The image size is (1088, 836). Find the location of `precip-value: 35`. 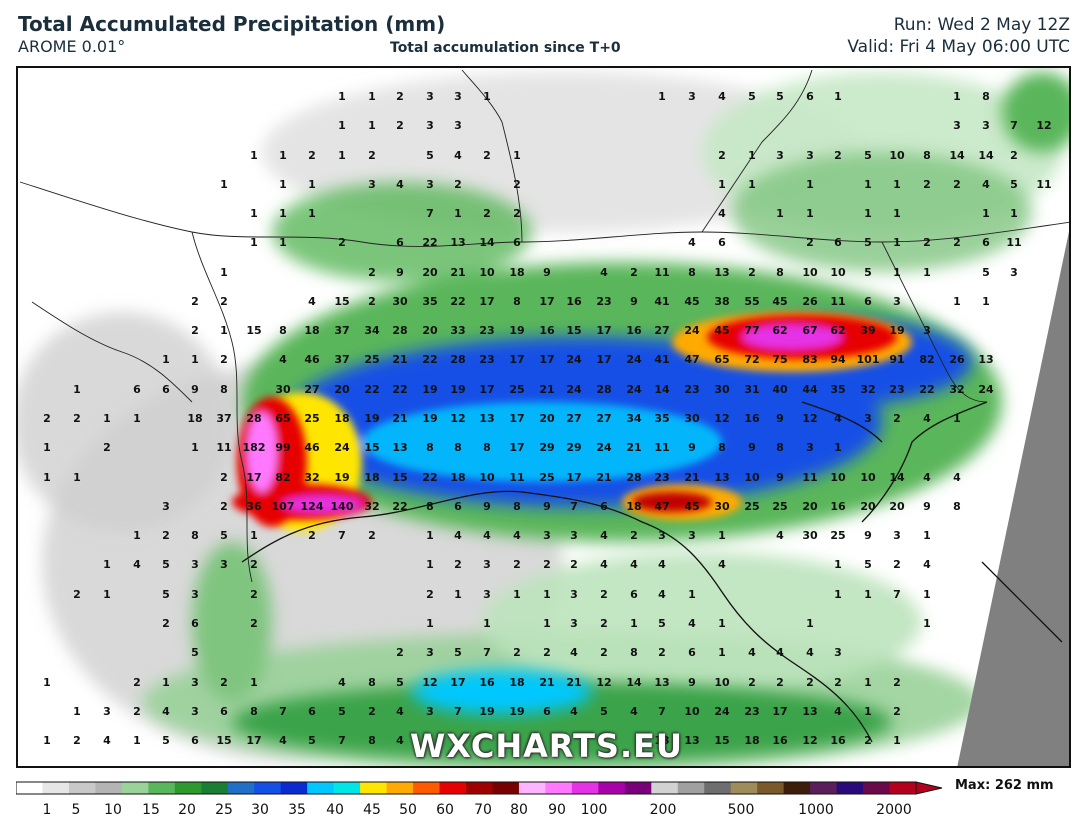

precip-value: 35 is located at coordinates (837, 389).